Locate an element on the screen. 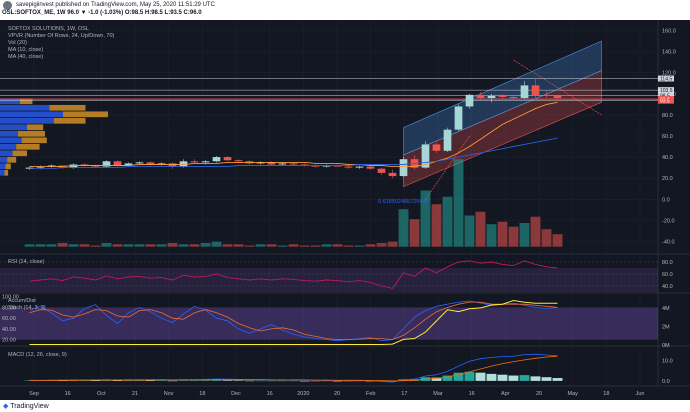 The width and height of the screenshot is (690, 412). x-tick-label: May is located at coordinates (572, 394).